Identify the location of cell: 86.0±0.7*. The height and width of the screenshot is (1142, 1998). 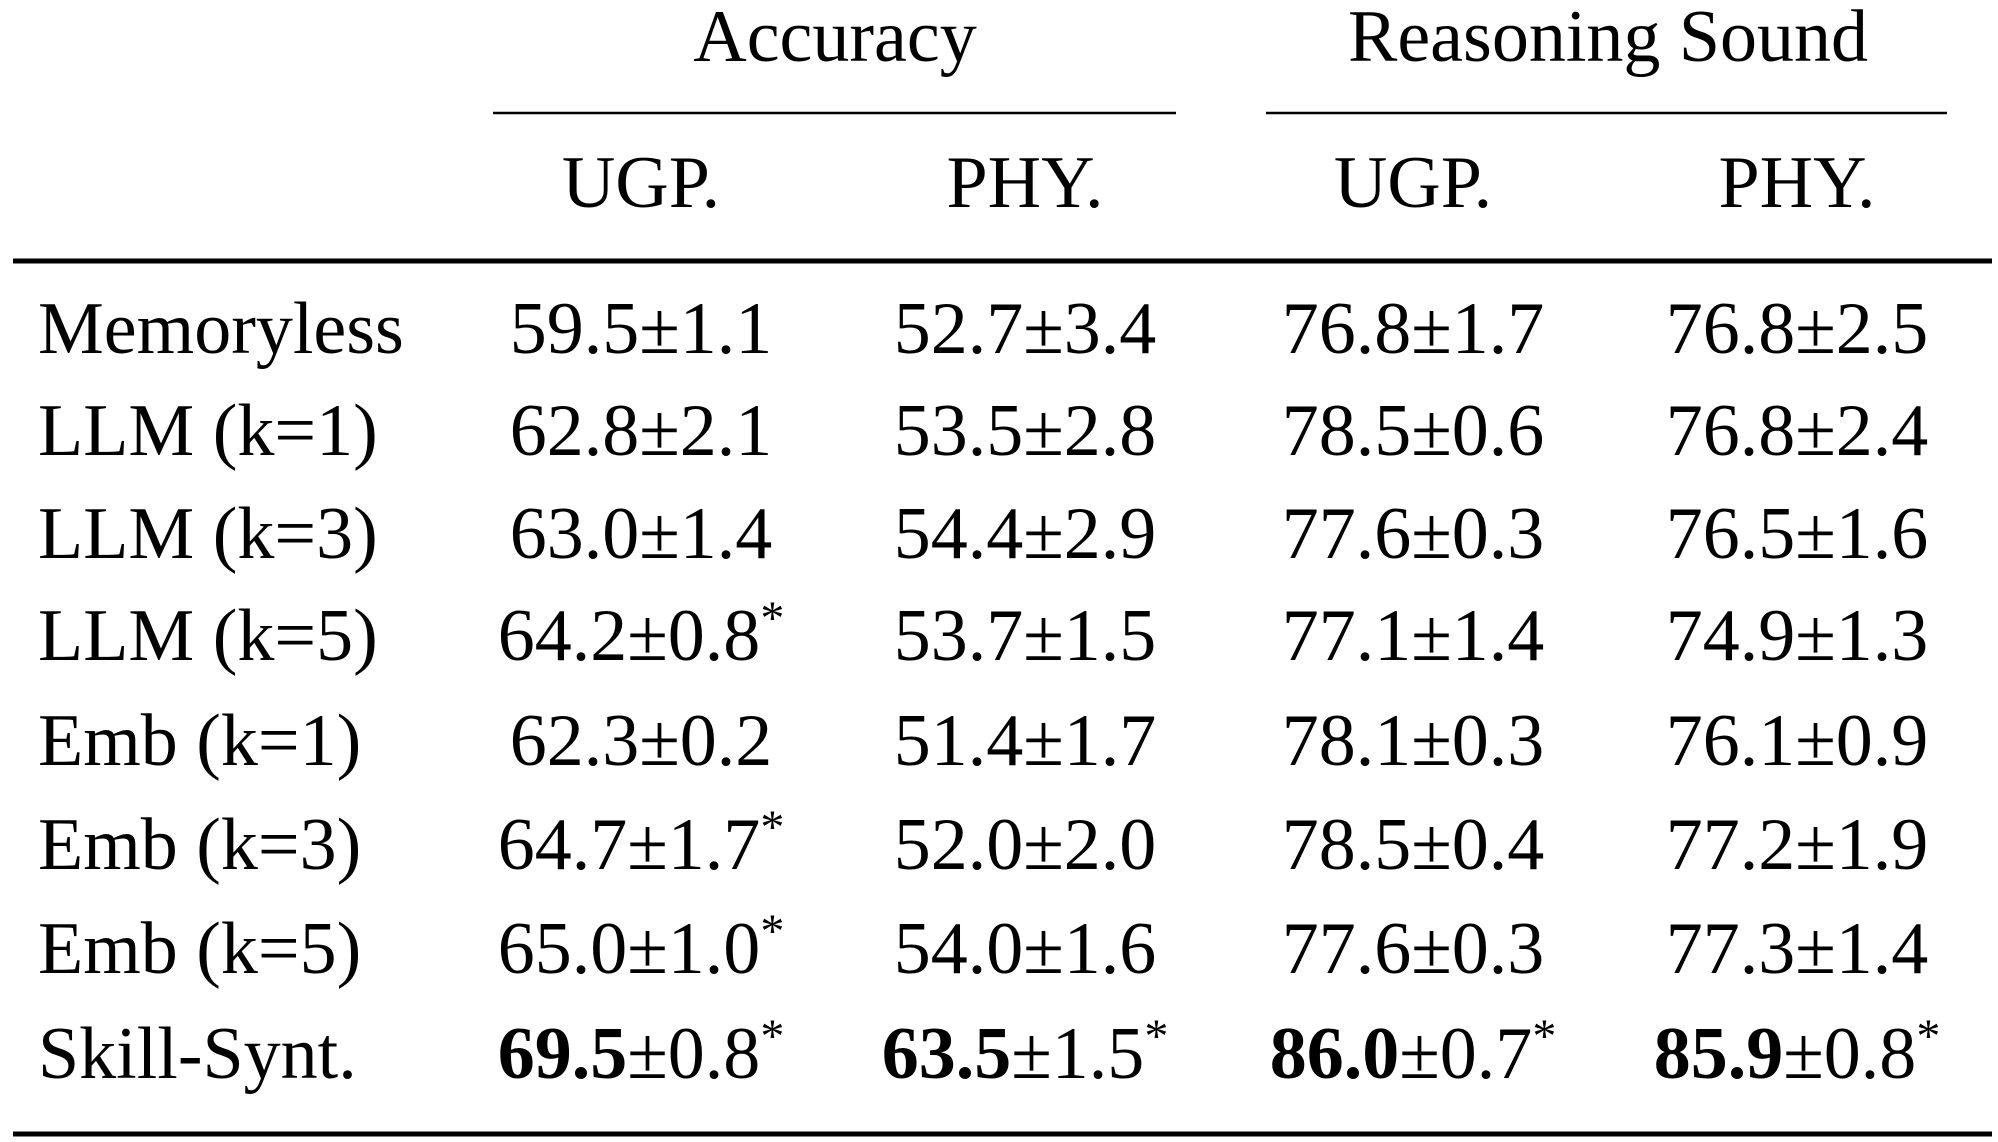
(1413, 1052).